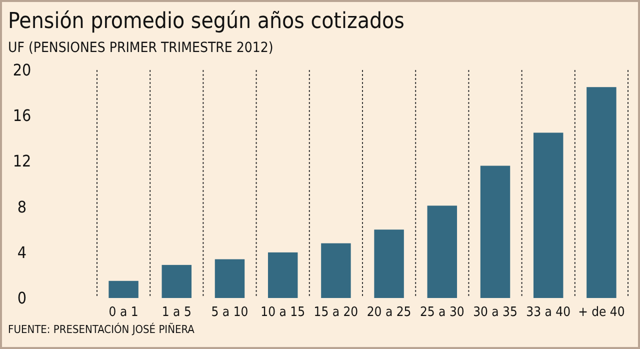  I want to click on x-tick-label: 25 a 30, so click(442, 312).